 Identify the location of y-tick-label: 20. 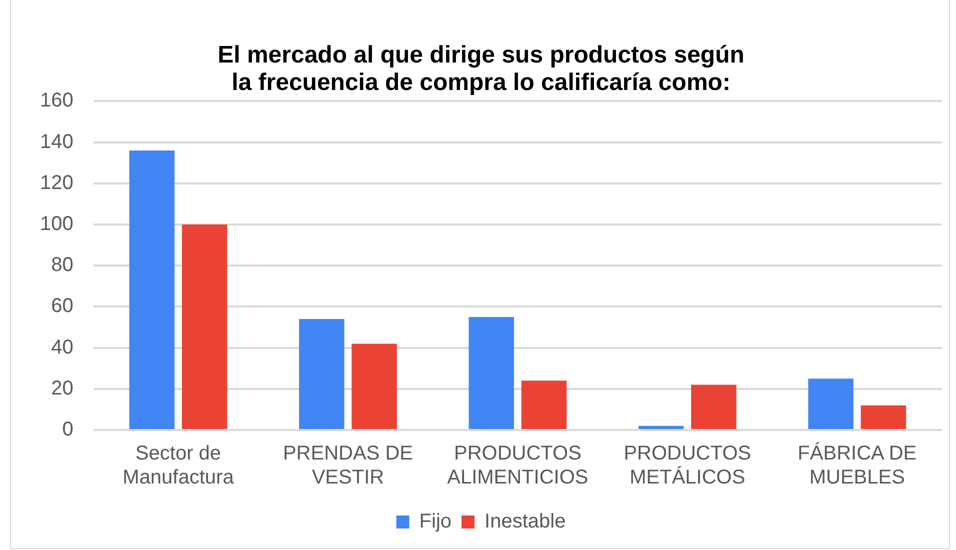
(62, 388).